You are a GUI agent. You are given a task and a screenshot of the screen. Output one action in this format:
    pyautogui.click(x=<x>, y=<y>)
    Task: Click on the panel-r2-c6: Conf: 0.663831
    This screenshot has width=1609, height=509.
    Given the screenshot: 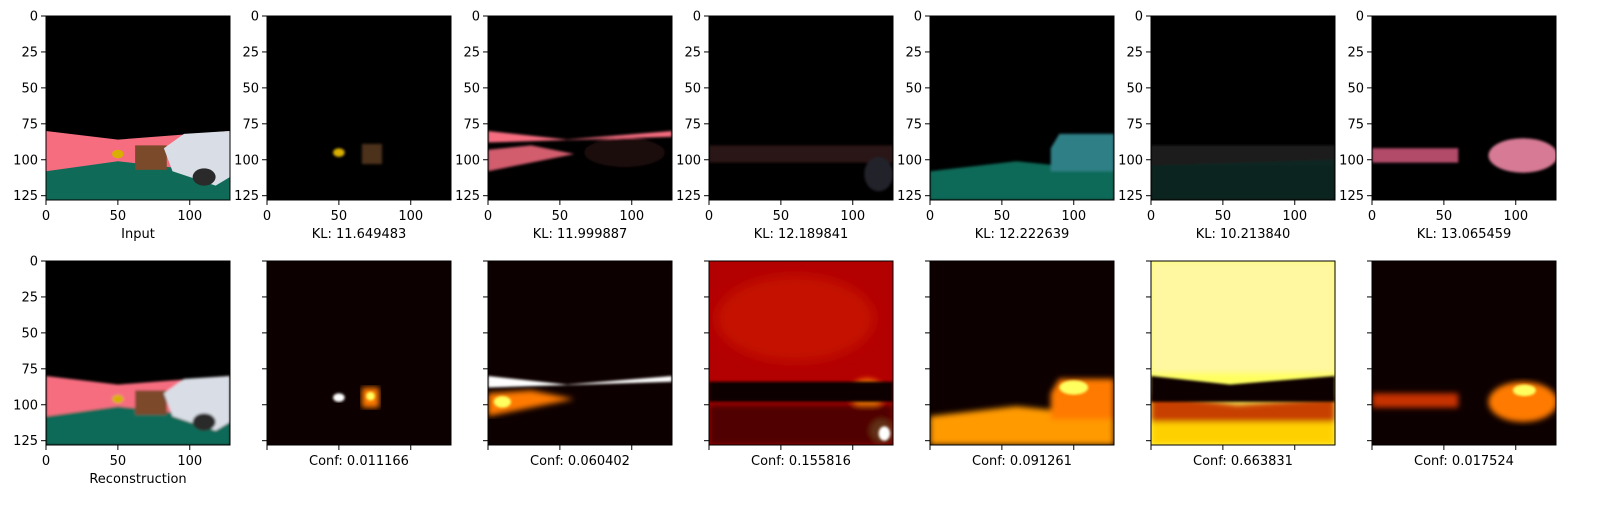 What is the action you would take?
    pyautogui.click(x=1241, y=364)
    